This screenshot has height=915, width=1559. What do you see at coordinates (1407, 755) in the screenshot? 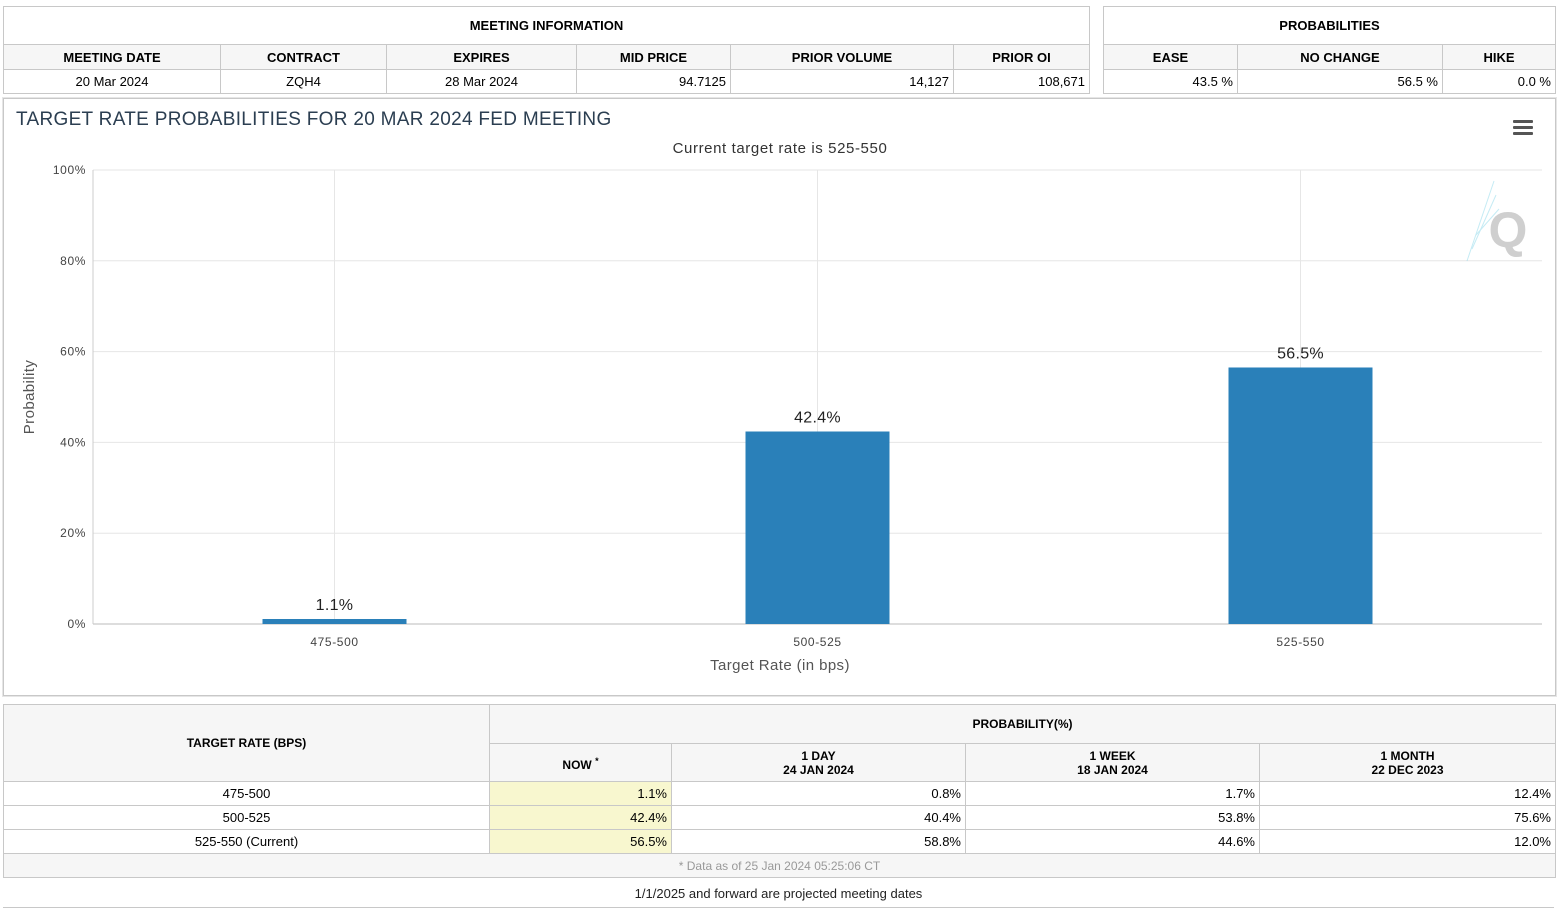
I see `period-label: 1 MONTH` at bounding box center [1407, 755].